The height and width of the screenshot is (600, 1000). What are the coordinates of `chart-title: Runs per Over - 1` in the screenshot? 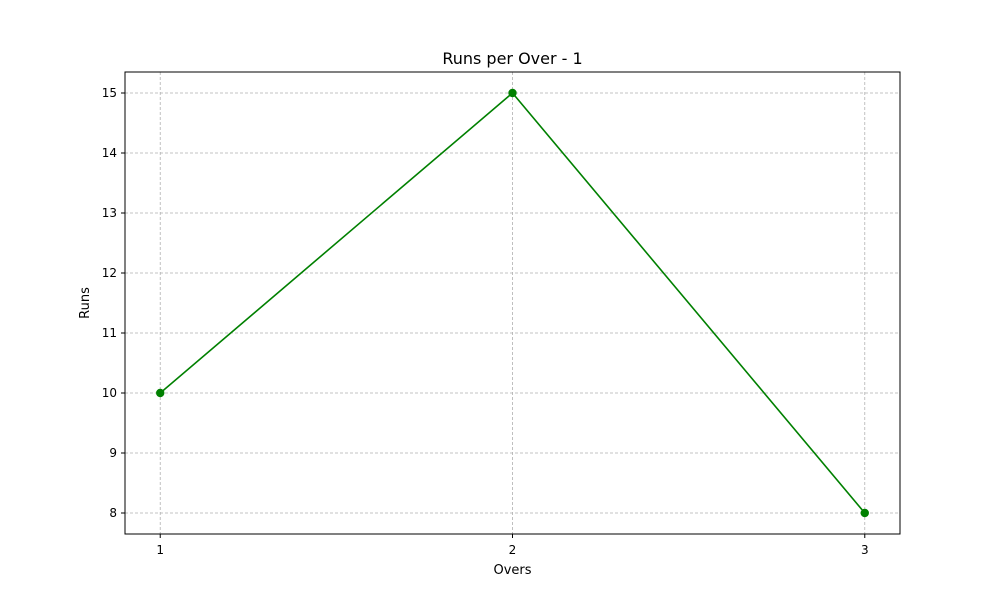 It's located at (512, 58).